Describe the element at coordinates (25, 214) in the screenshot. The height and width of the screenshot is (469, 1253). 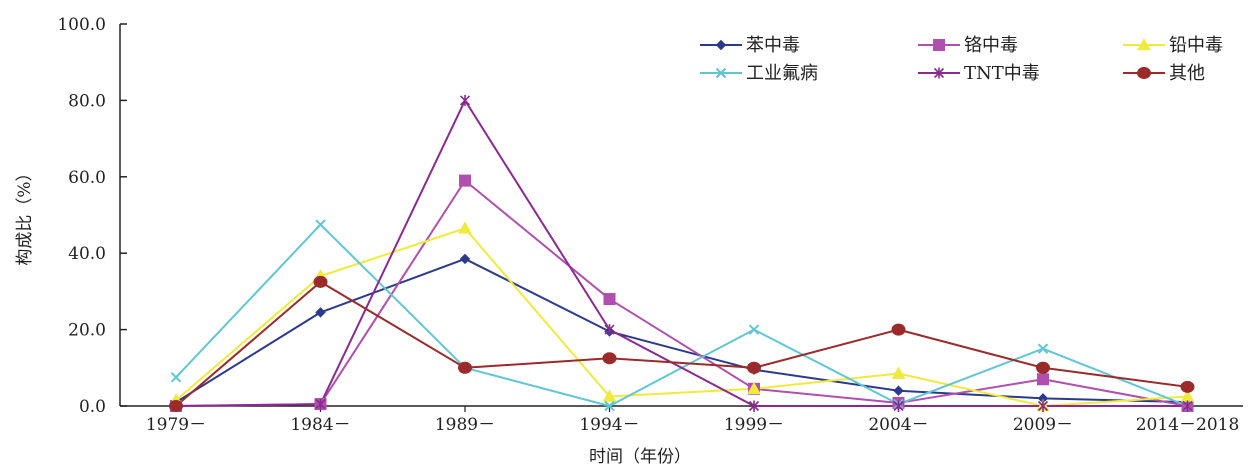
I see `y-axis-title: 构成比（%）` at that location.